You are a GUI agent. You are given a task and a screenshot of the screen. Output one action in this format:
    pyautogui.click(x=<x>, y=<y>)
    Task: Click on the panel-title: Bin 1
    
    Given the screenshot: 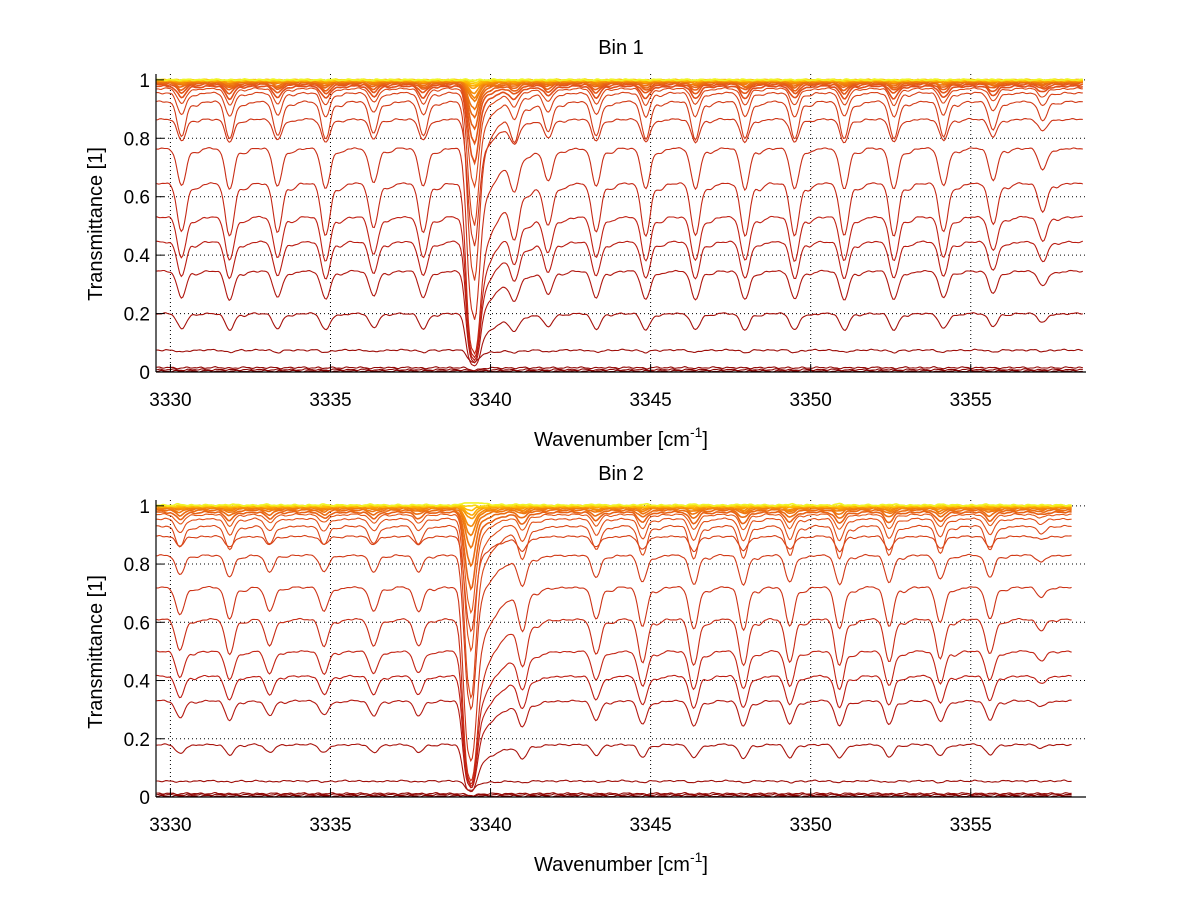 What is the action you would take?
    pyautogui.click(x=621, y=48)
    